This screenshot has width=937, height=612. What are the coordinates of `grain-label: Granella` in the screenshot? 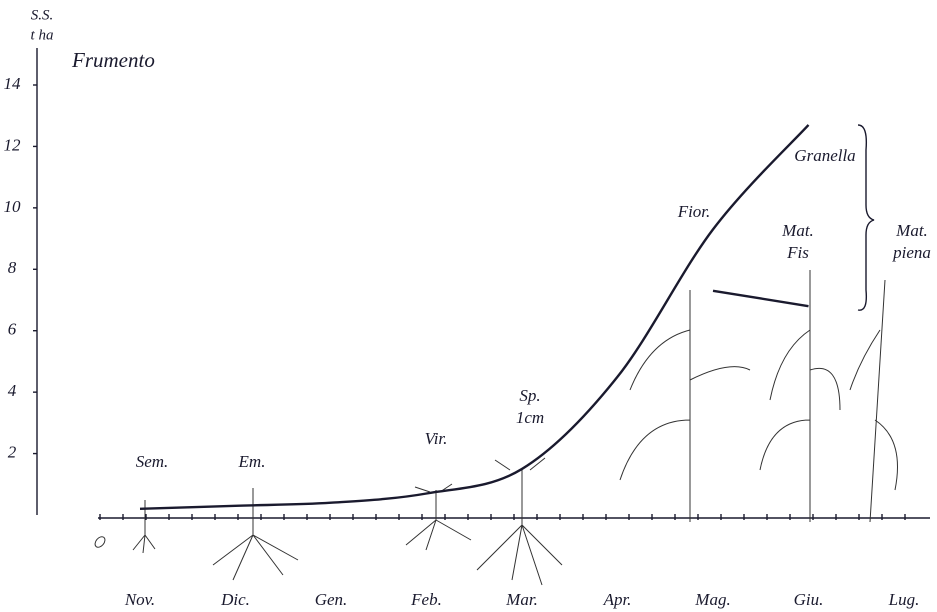 It's located at (824, 155).